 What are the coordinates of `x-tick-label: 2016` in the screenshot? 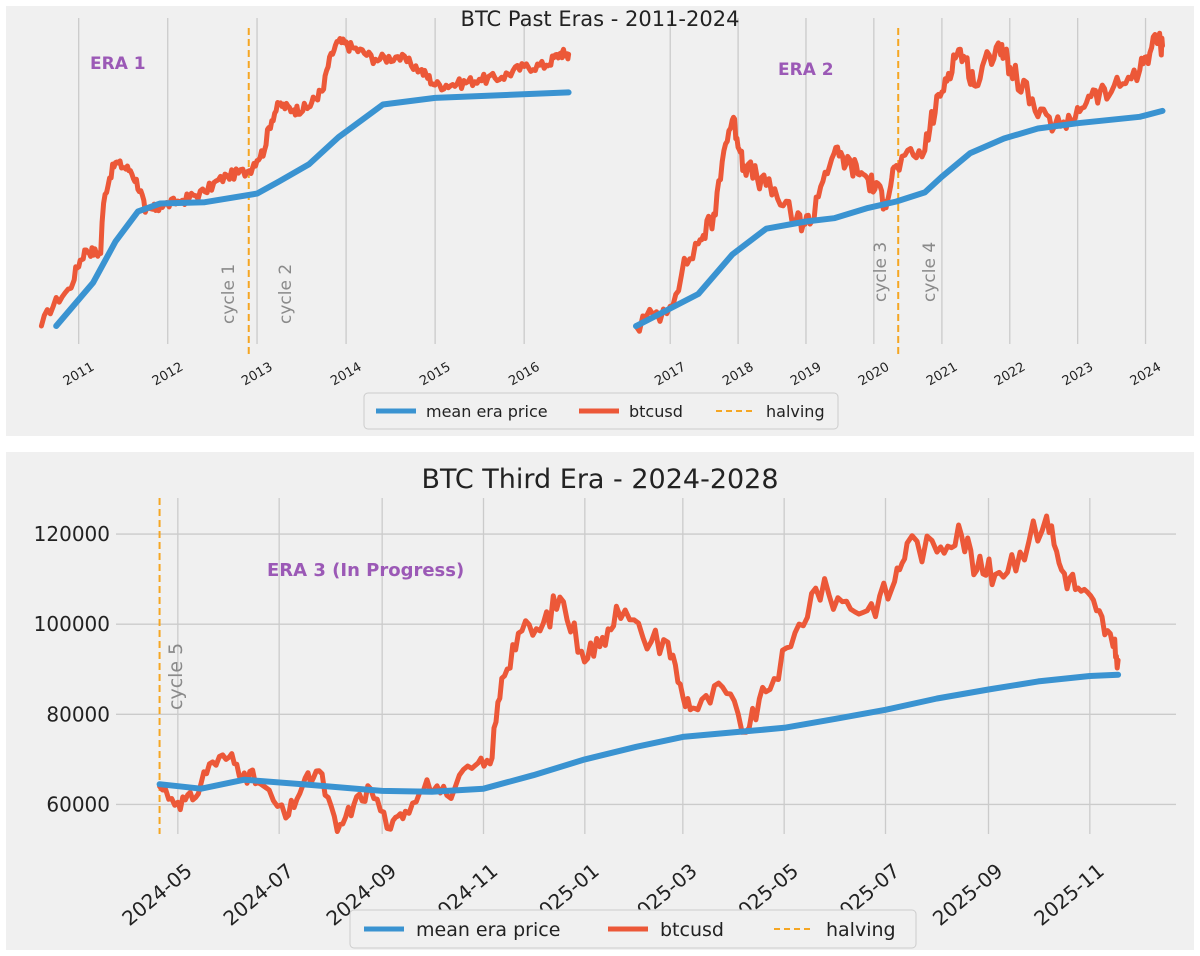 It's located at (524, 375).